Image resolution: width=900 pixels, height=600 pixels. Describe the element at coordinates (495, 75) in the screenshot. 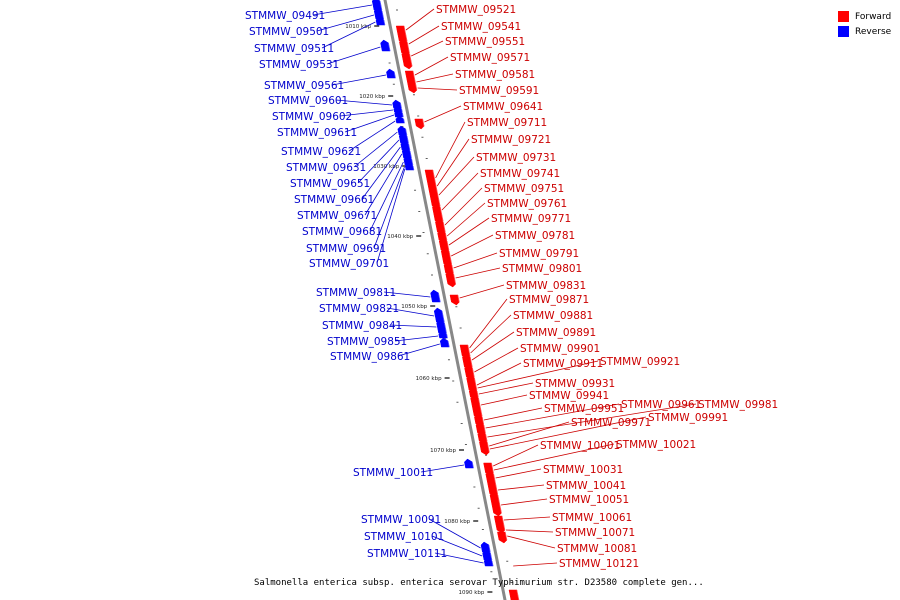

I see `gene-label: STMMW_09581` at that location.